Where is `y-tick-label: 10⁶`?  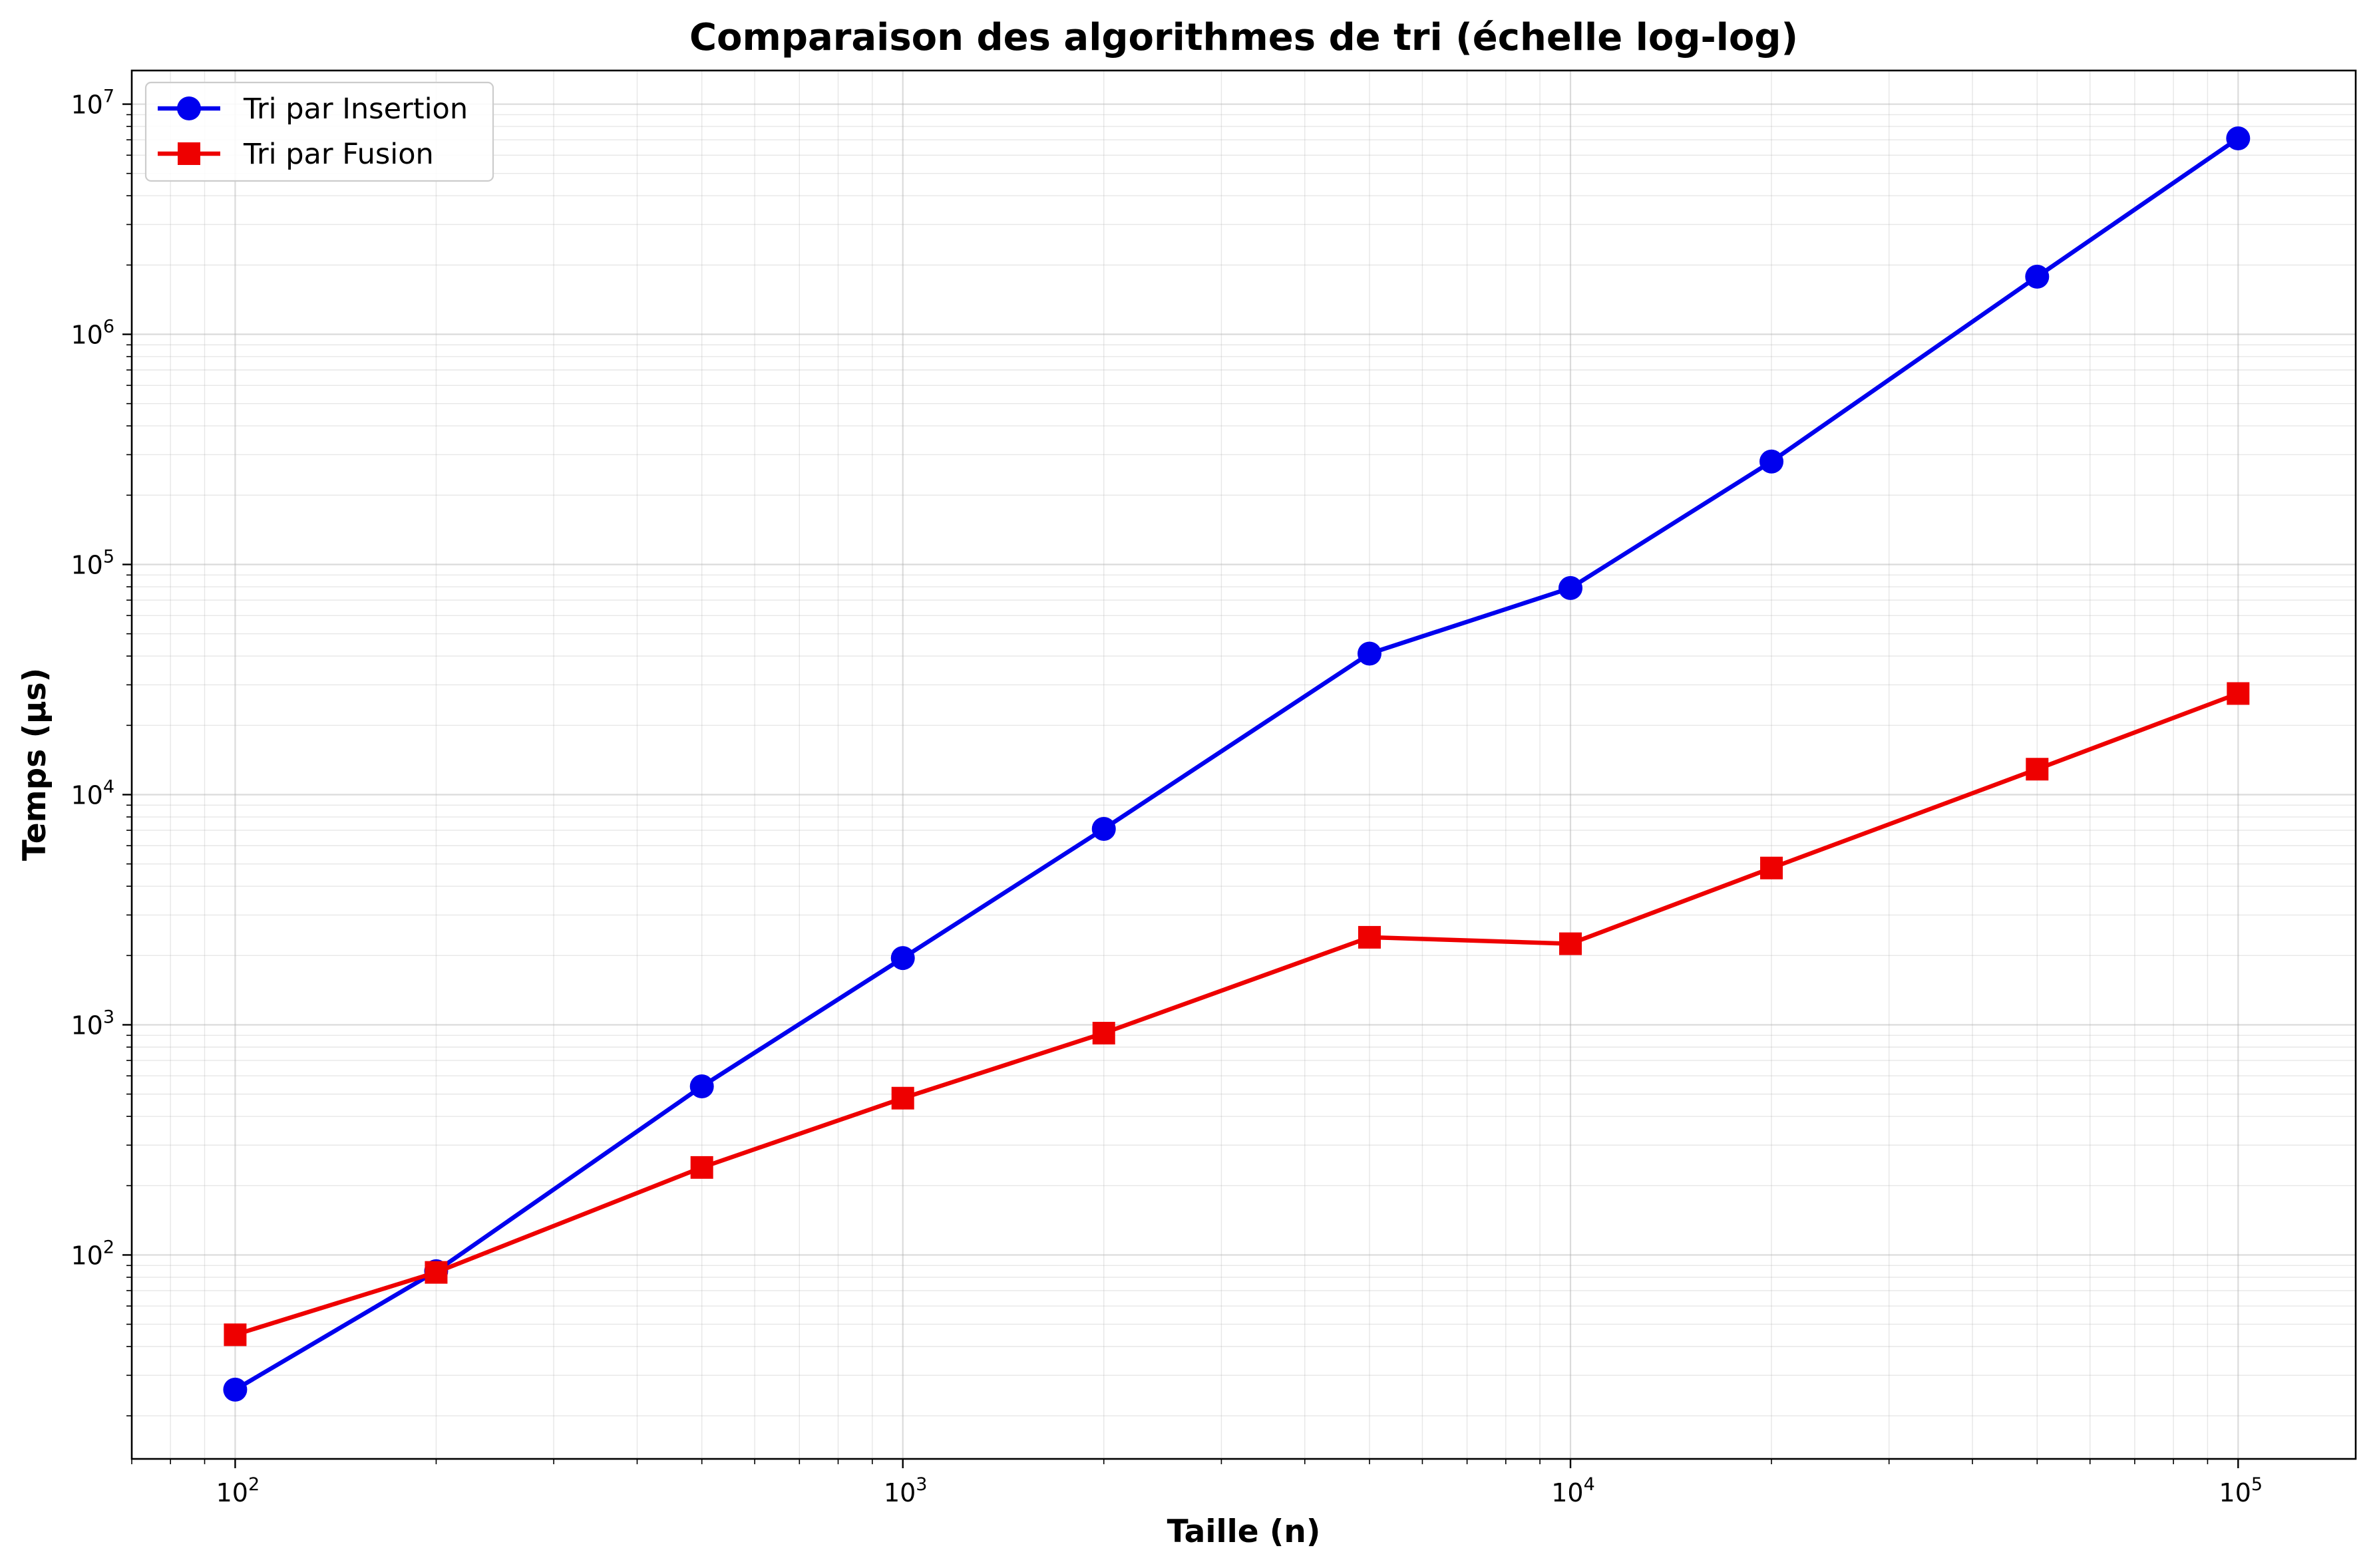
y-tick-label: 10⁶ is located at coordinates (92, 333).